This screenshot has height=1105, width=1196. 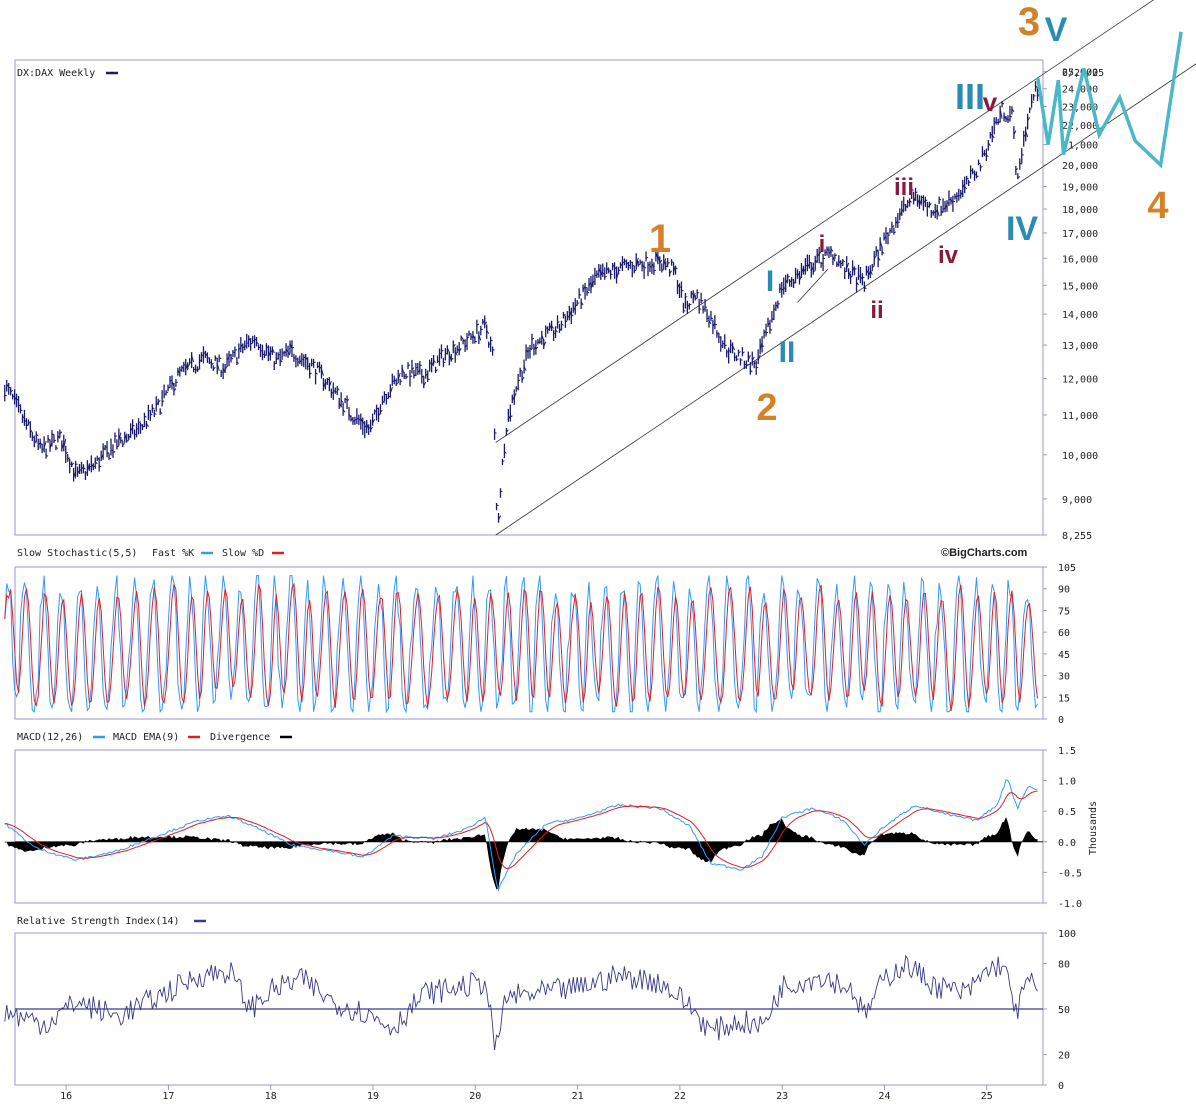 I want to click on x-axis: 16 17 18 19 20 21 22 23 24 25, so click(x=526, y=1093).